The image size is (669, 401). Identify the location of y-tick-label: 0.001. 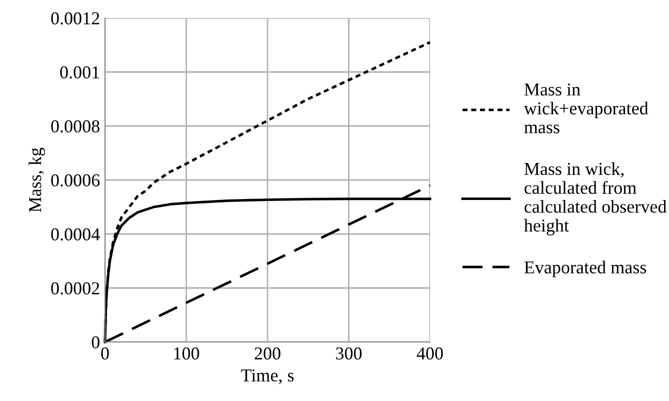
(80, 72).